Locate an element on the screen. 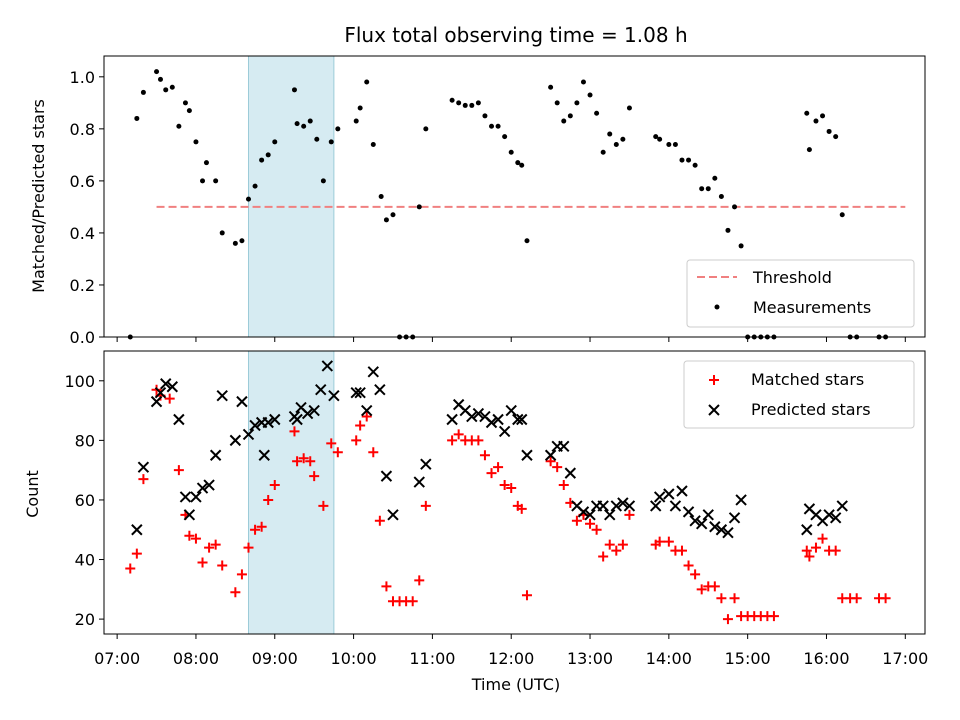 The height and width of the screenshot is (720, 960). top-y-tick-label: 0.4 is located at coordinates (82, 233).